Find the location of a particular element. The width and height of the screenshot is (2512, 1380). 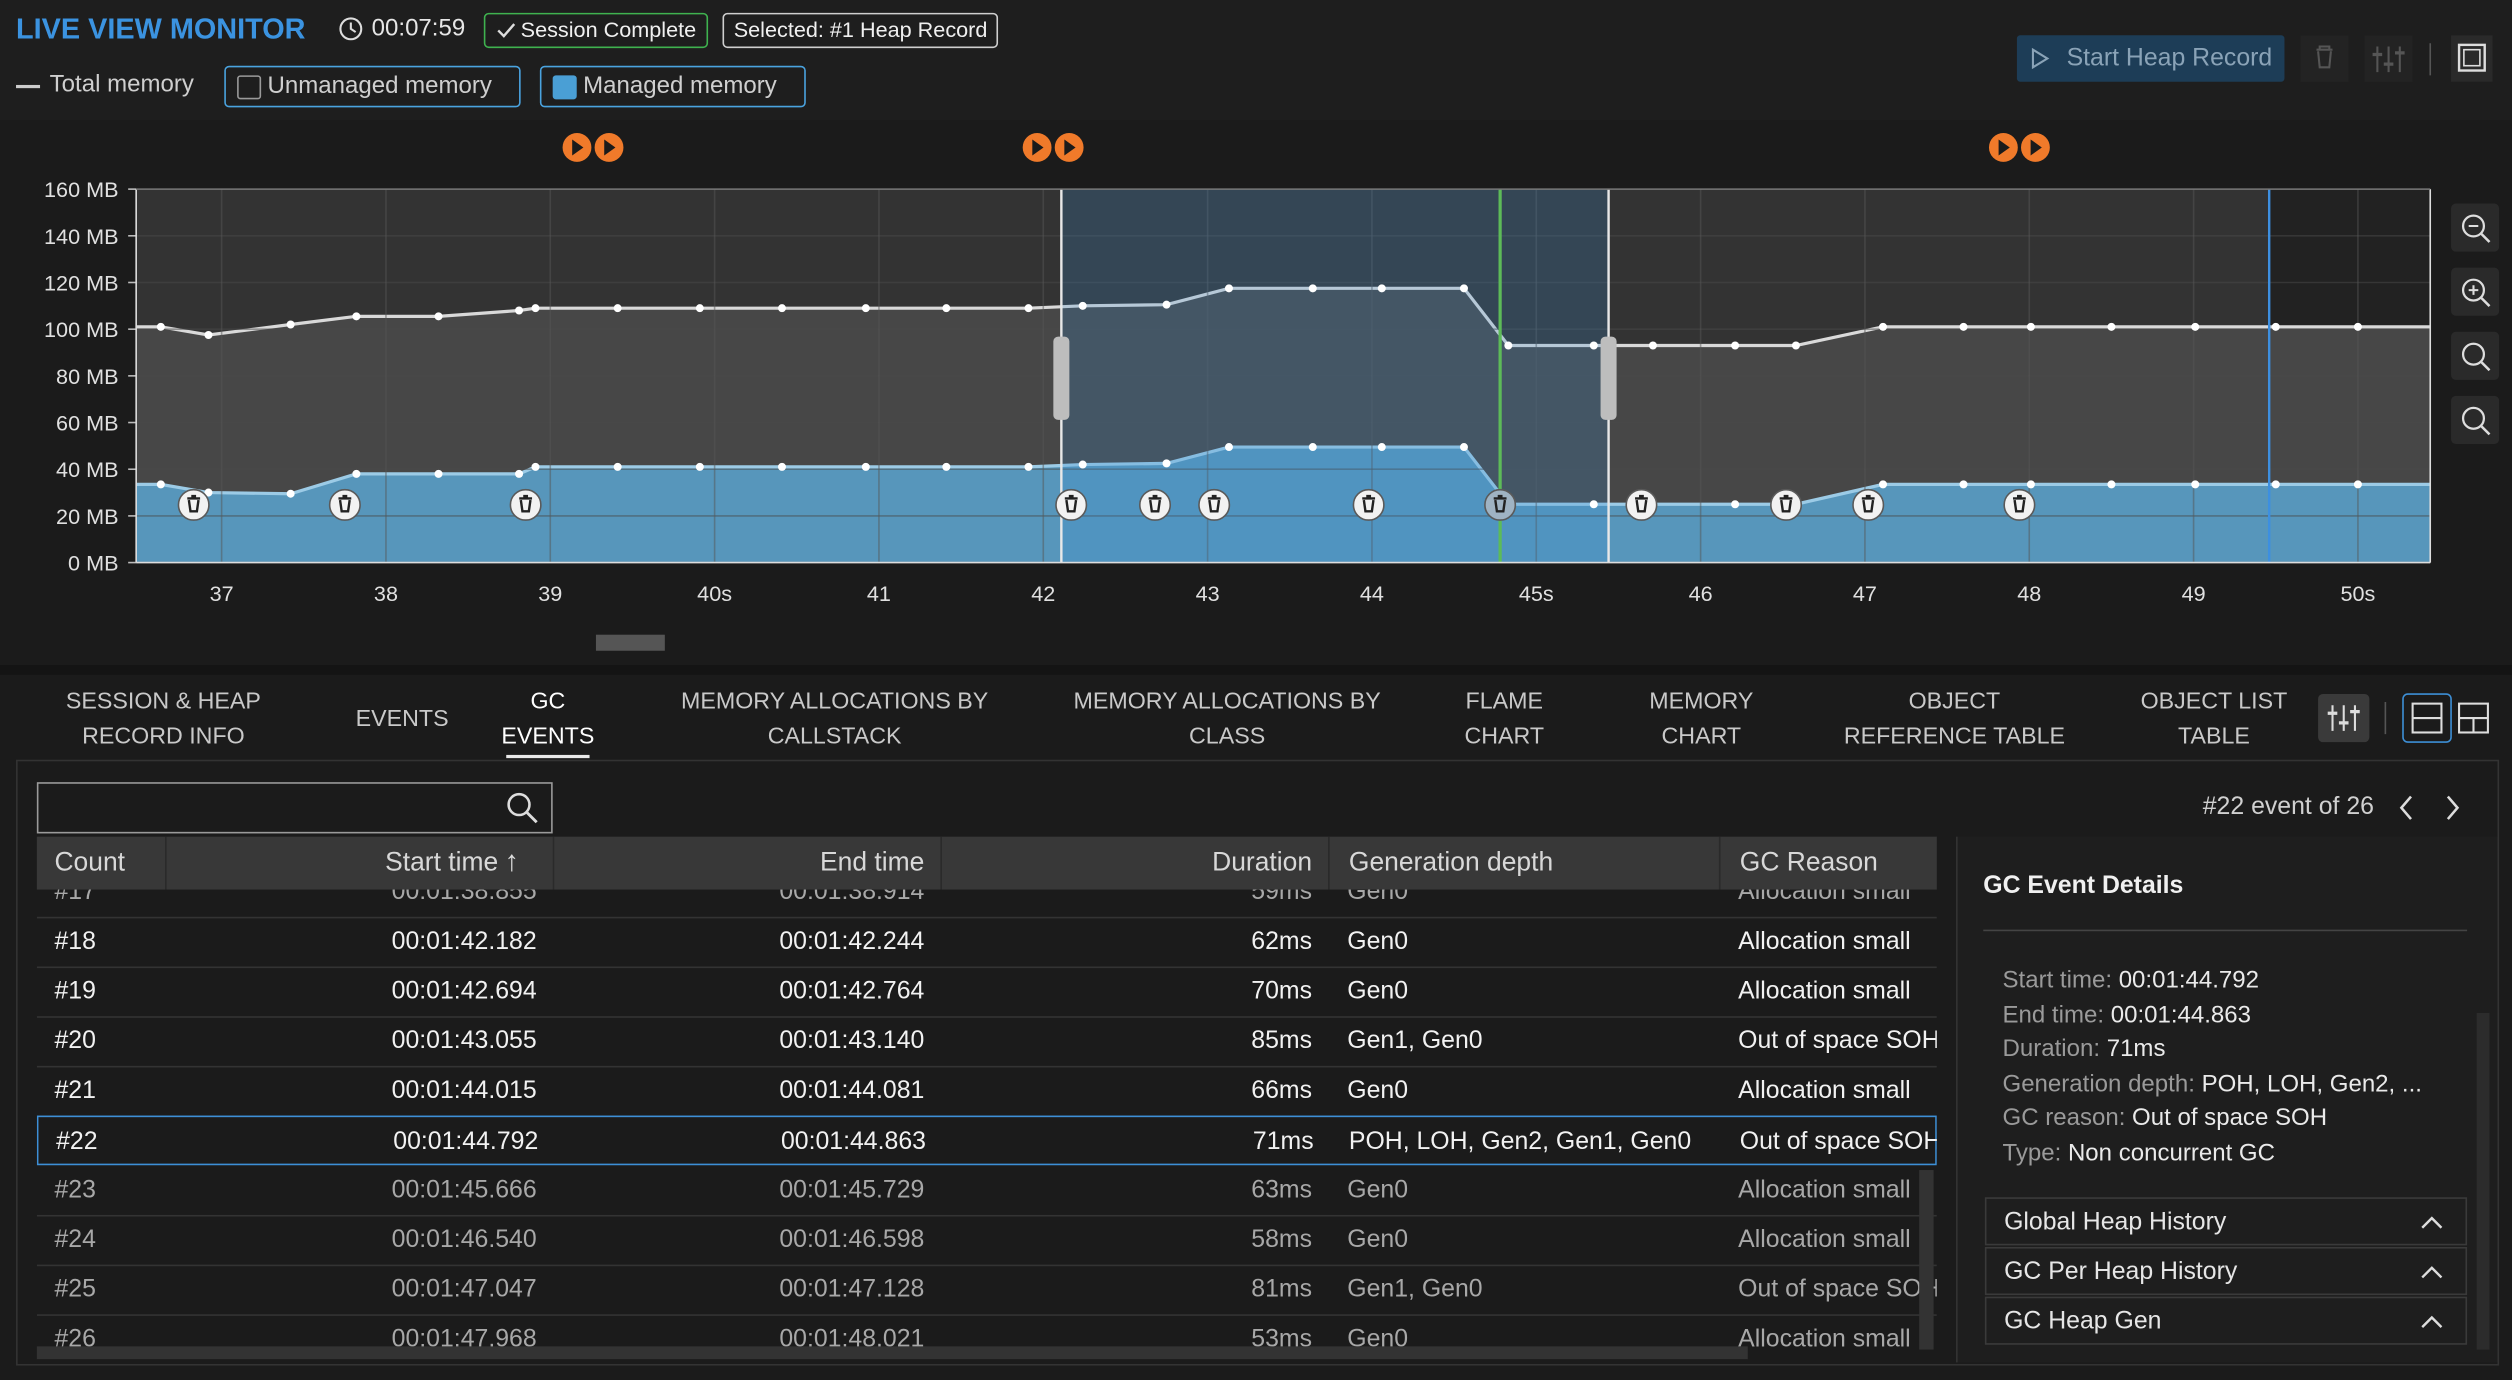

pager-arrows is located at coordinates (2428, 807).